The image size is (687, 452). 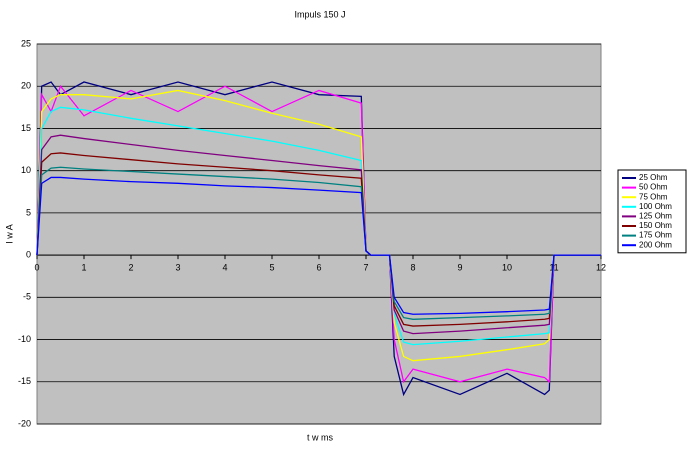 I want to click on y-tick-label: 15, so click(x=26, y=128).